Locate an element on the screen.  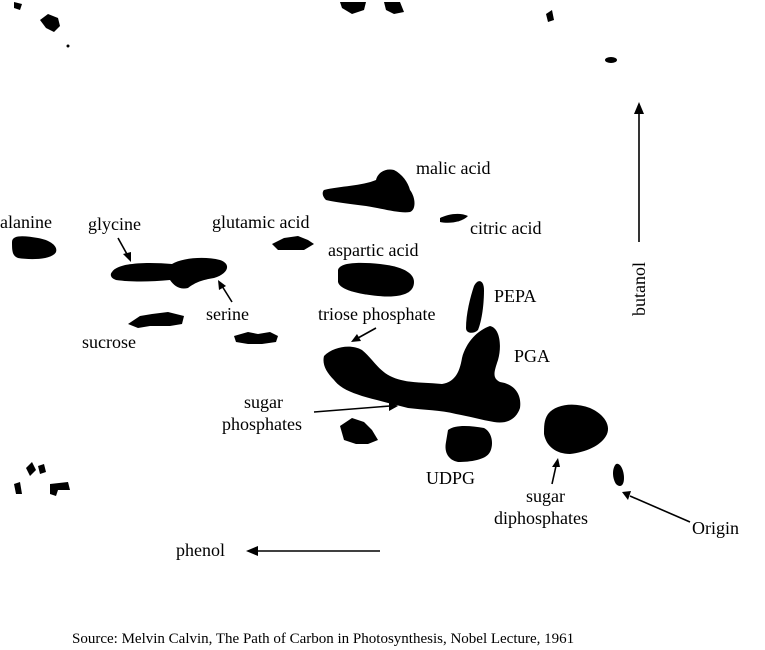
spot-alanine is located at coordinates (34, 248).